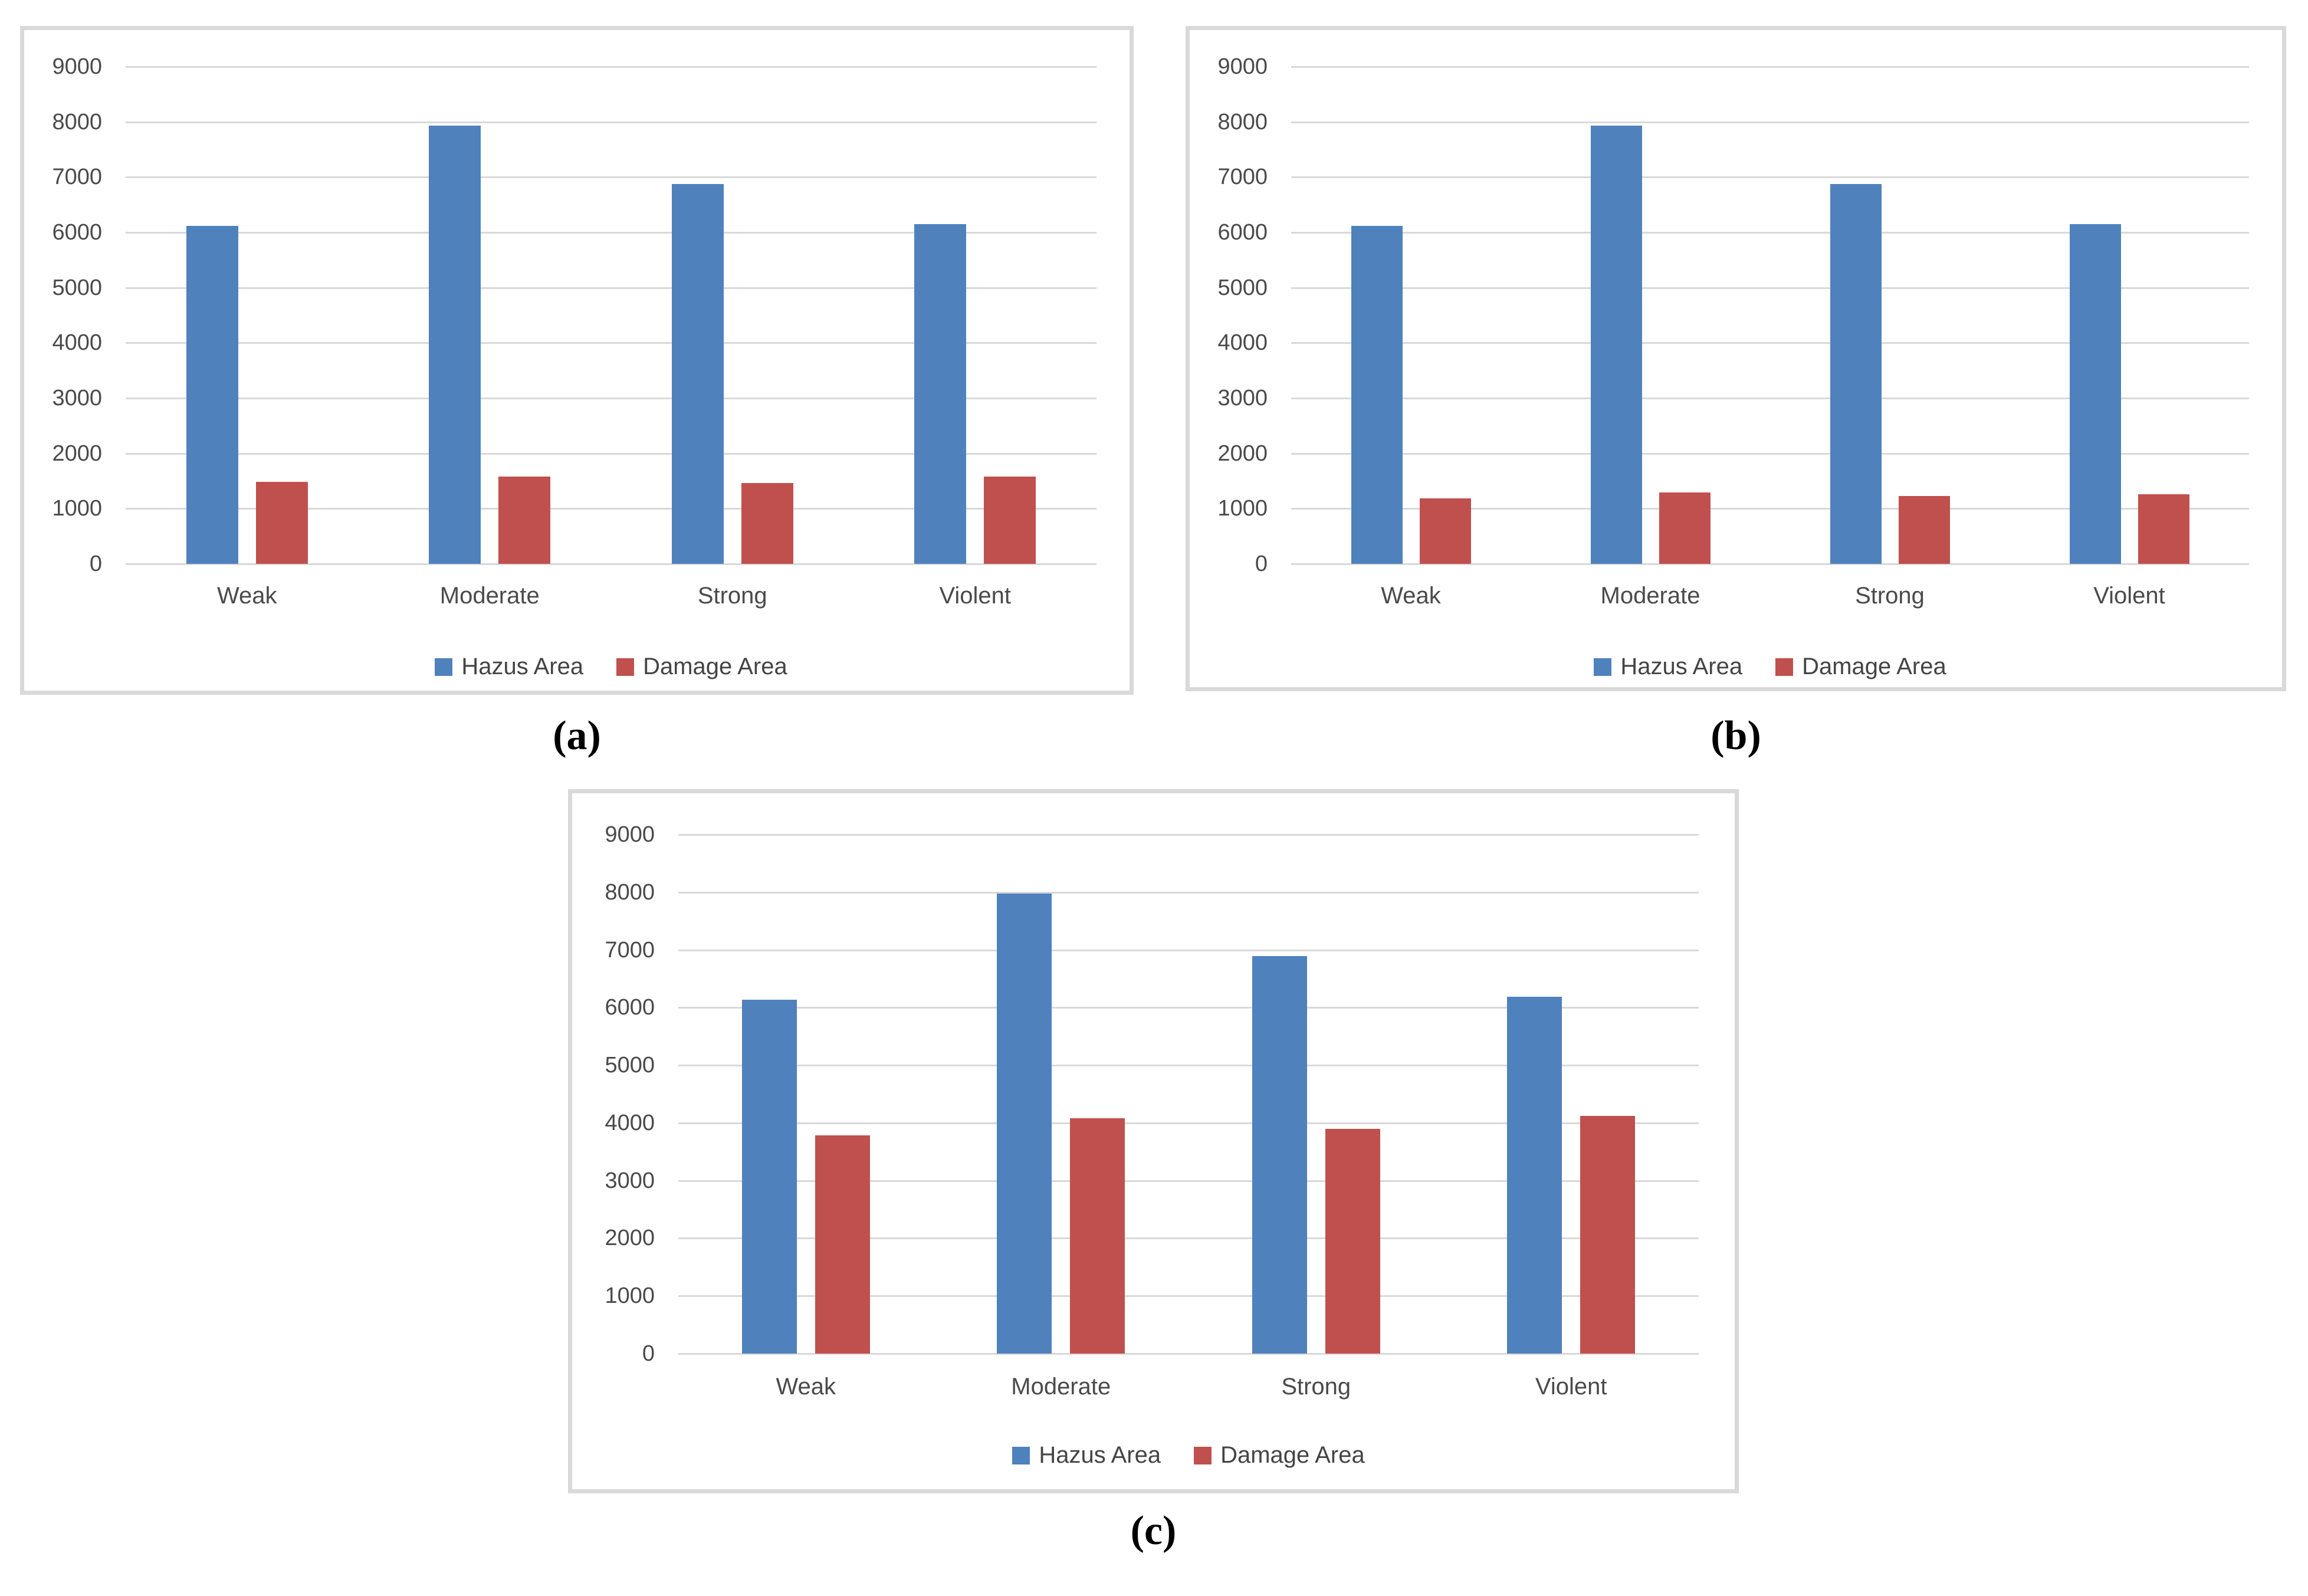 The width and height of the screenshot is (2308, 1596). I want to click on bar-hazus-area-moderate, so click(1024, 1124).